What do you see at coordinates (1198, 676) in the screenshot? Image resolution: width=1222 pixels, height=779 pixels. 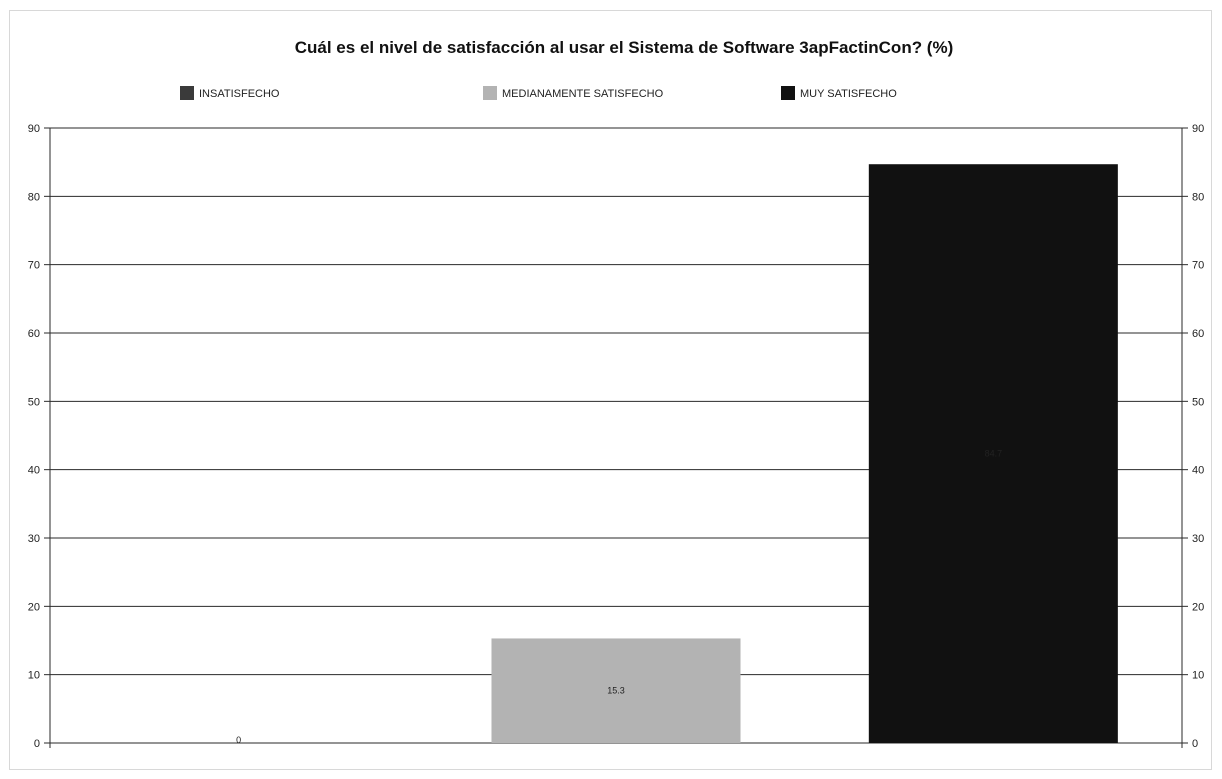 I see `y-tick-label-right-1: 10` at bounding box center [1198, 676].